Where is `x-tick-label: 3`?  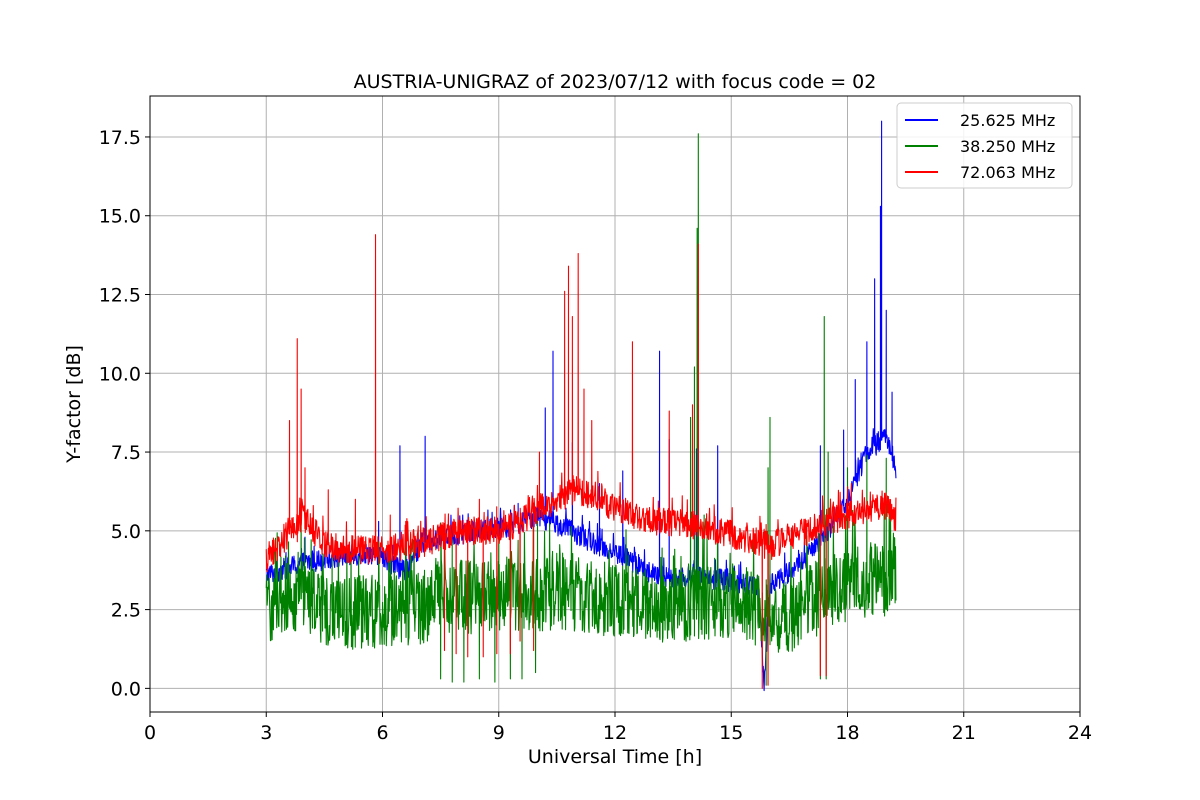
x-tick-label: 3 is located at coordinates (266, 733).